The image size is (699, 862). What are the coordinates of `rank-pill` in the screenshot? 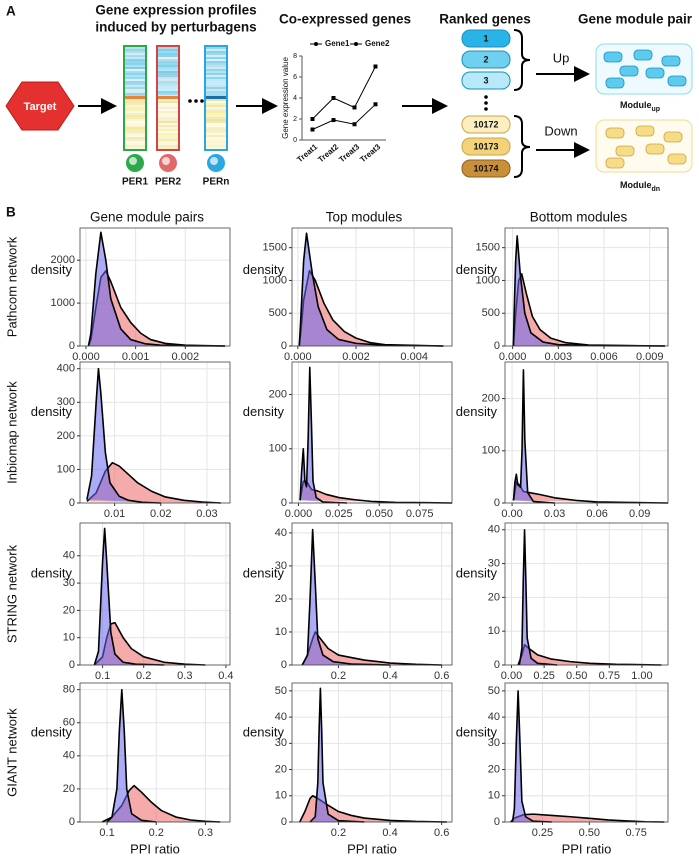 It's located at (486, 168).